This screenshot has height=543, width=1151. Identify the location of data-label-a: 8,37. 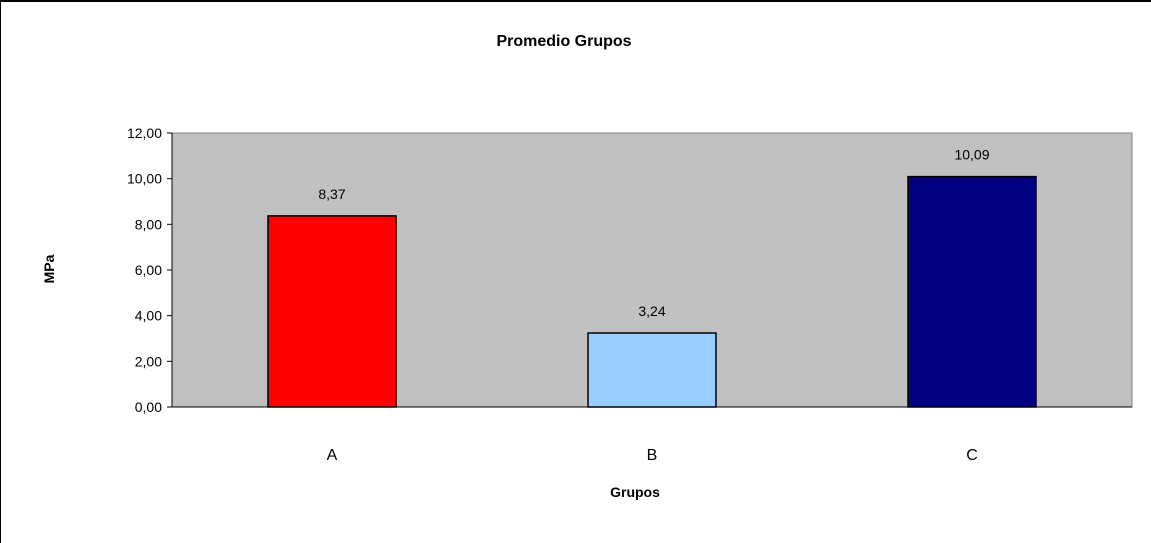
(331, 194).